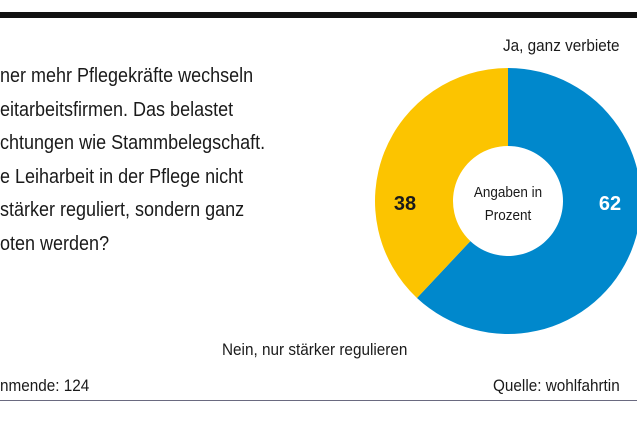 The image size is (637, 421). I want to click on center-label-line2: Prozent, so click(508, 215).